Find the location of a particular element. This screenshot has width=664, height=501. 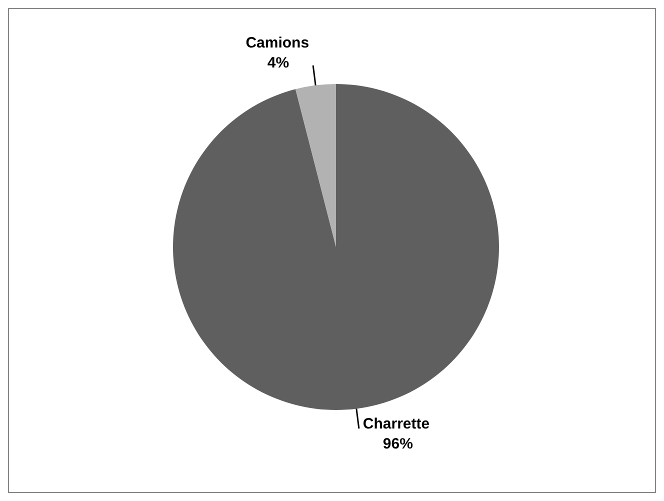

data-label: 4% is located at coordinates (278, 63).